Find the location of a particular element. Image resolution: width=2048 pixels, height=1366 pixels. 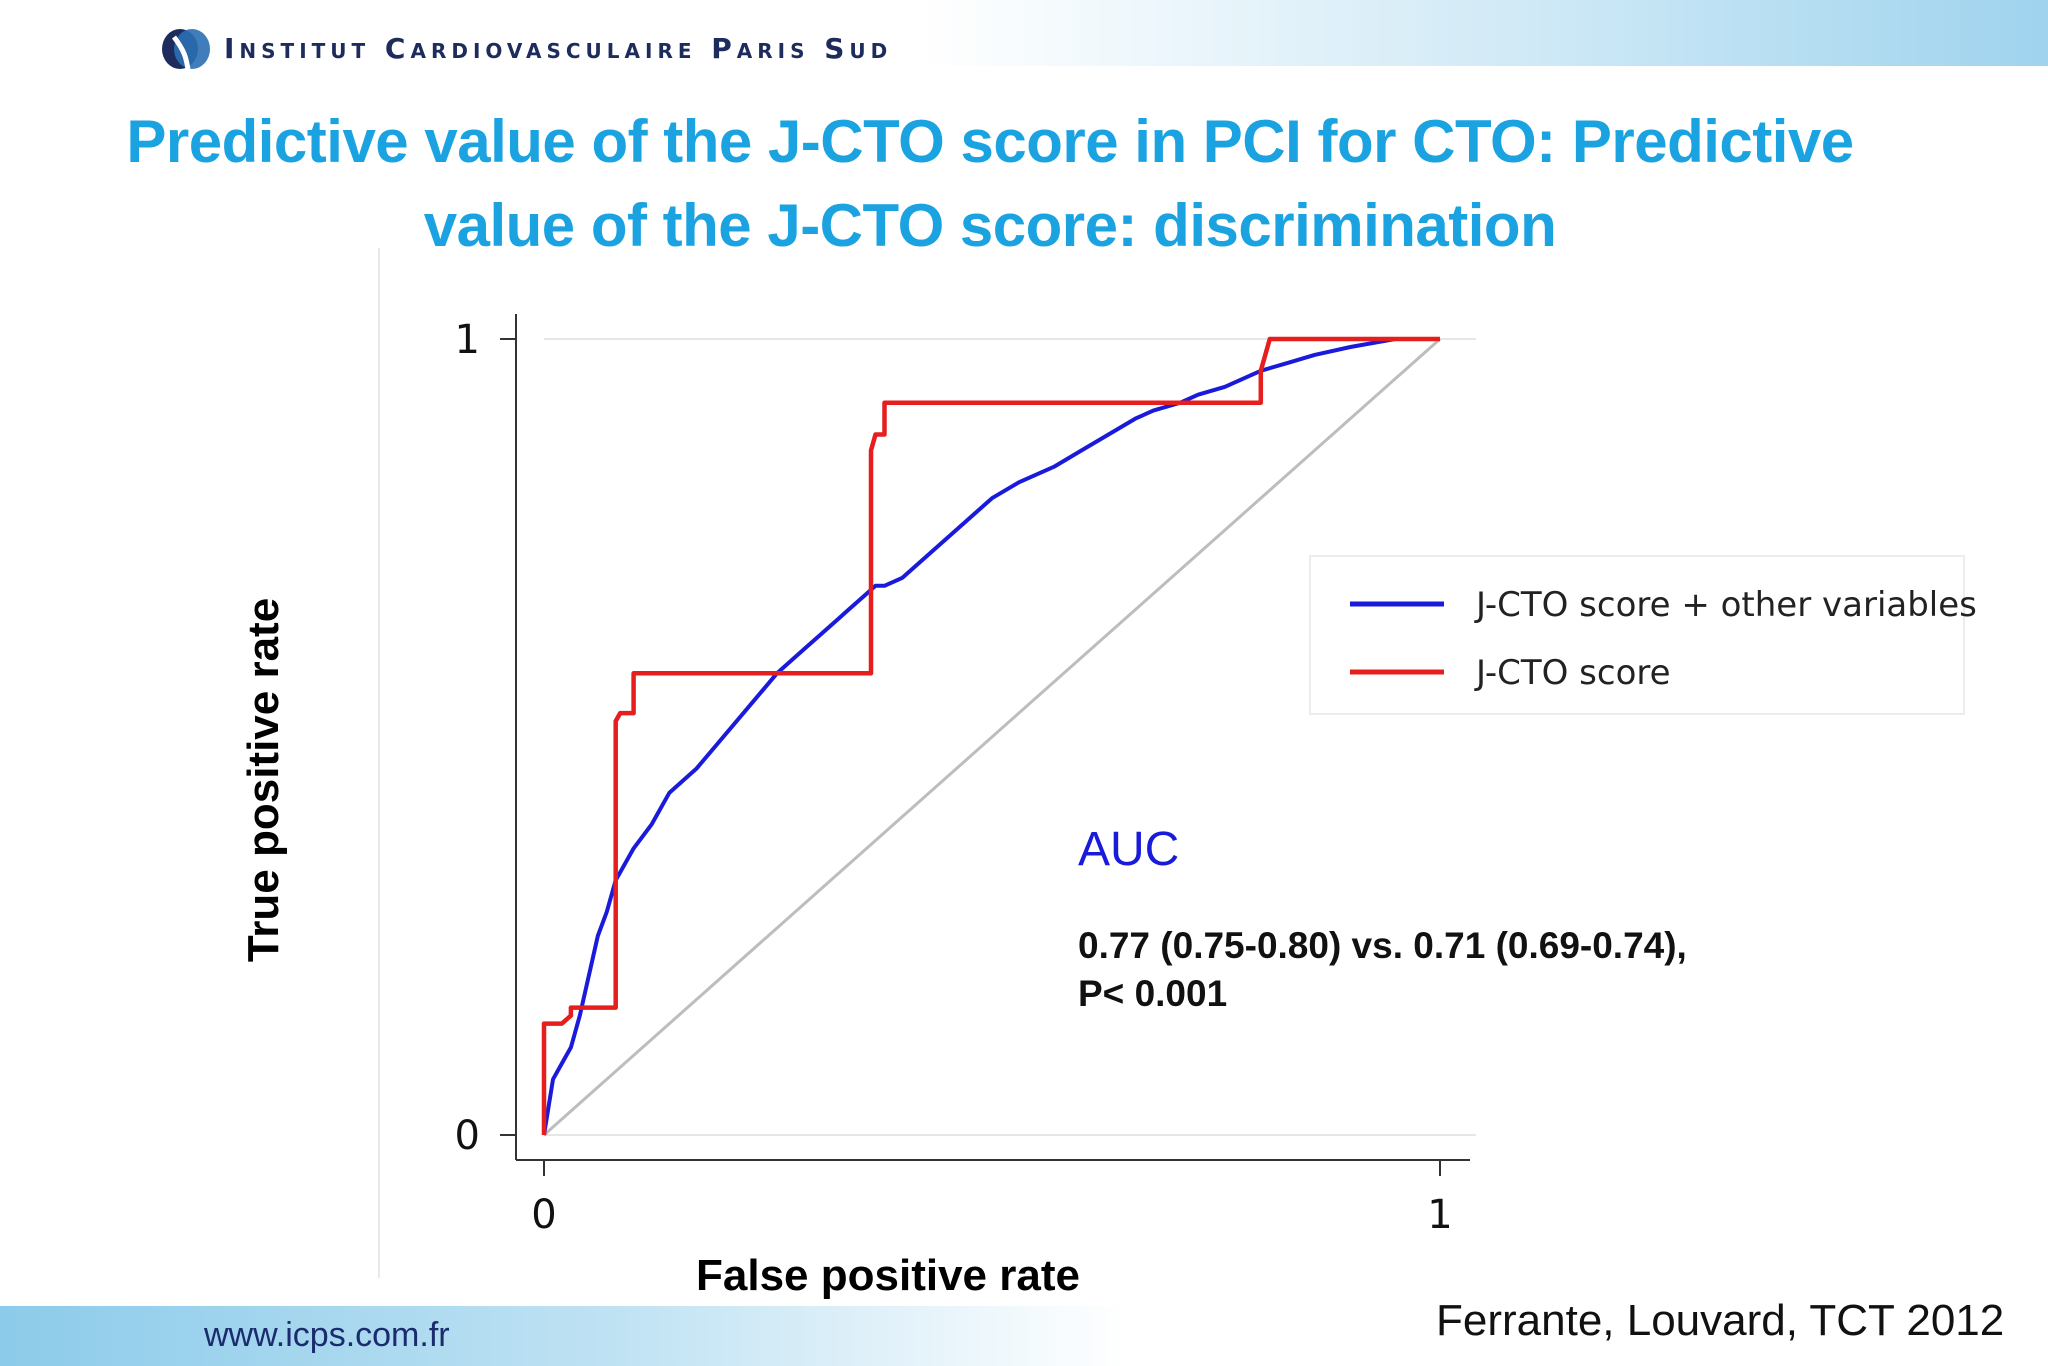

y-axis-title: True positive rate is located at coordinates (263, 780).